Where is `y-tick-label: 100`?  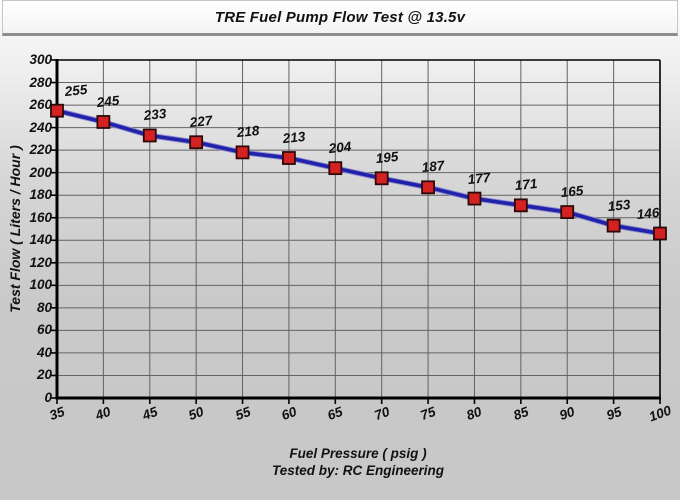 y-tick-label: 100 is located at coordinates (40, 285).